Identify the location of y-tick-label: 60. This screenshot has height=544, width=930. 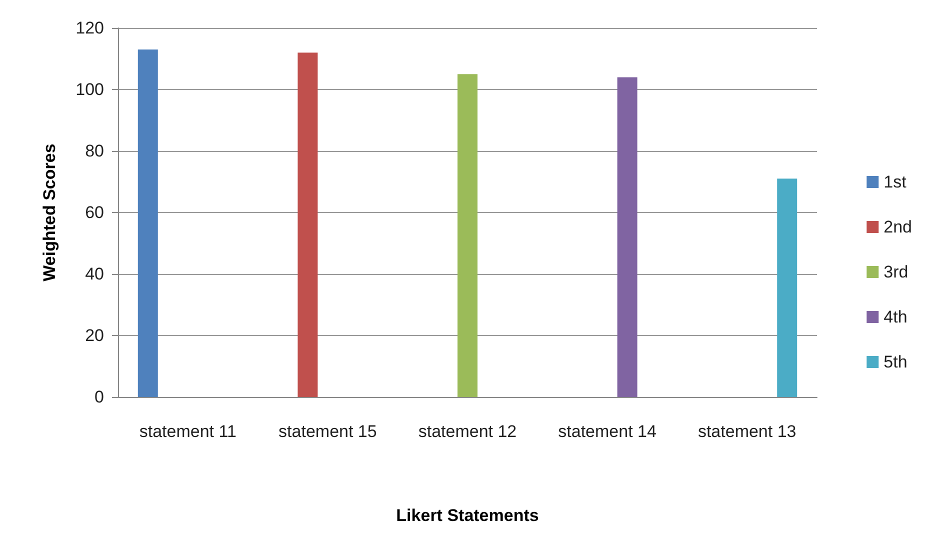
(94, 212).